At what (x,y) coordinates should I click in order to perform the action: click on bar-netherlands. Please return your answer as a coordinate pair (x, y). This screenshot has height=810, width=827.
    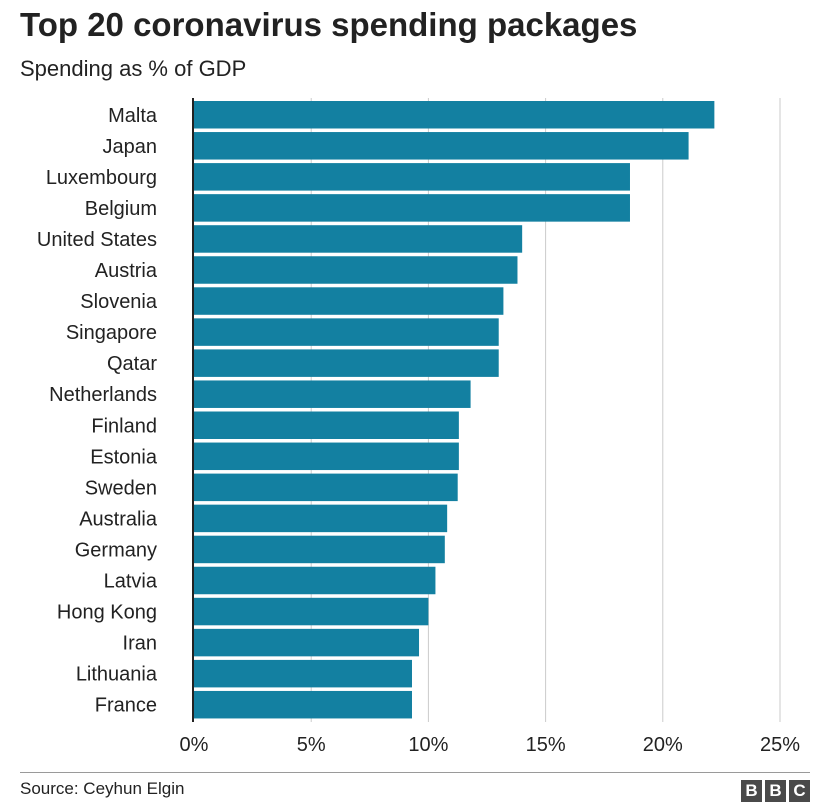
    Looking at the image, I should click on (332, 394).